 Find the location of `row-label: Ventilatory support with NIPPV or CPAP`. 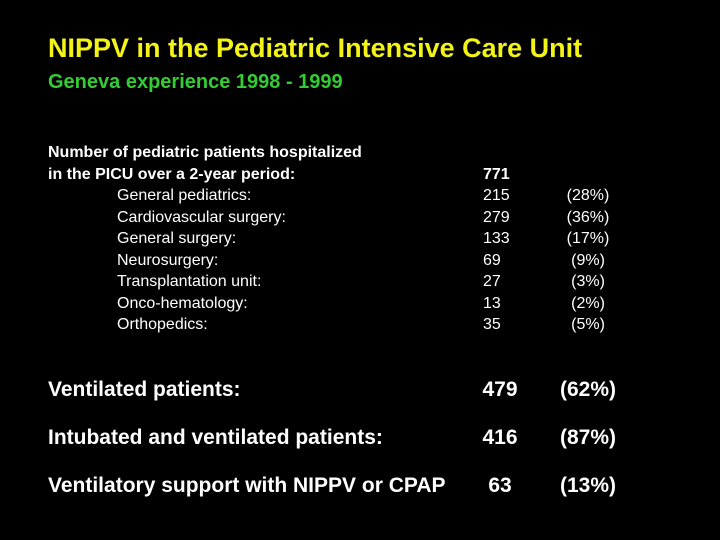

row-label: Ventilatory support with NIPPV or CPAP is located at coordinates (247, 485).